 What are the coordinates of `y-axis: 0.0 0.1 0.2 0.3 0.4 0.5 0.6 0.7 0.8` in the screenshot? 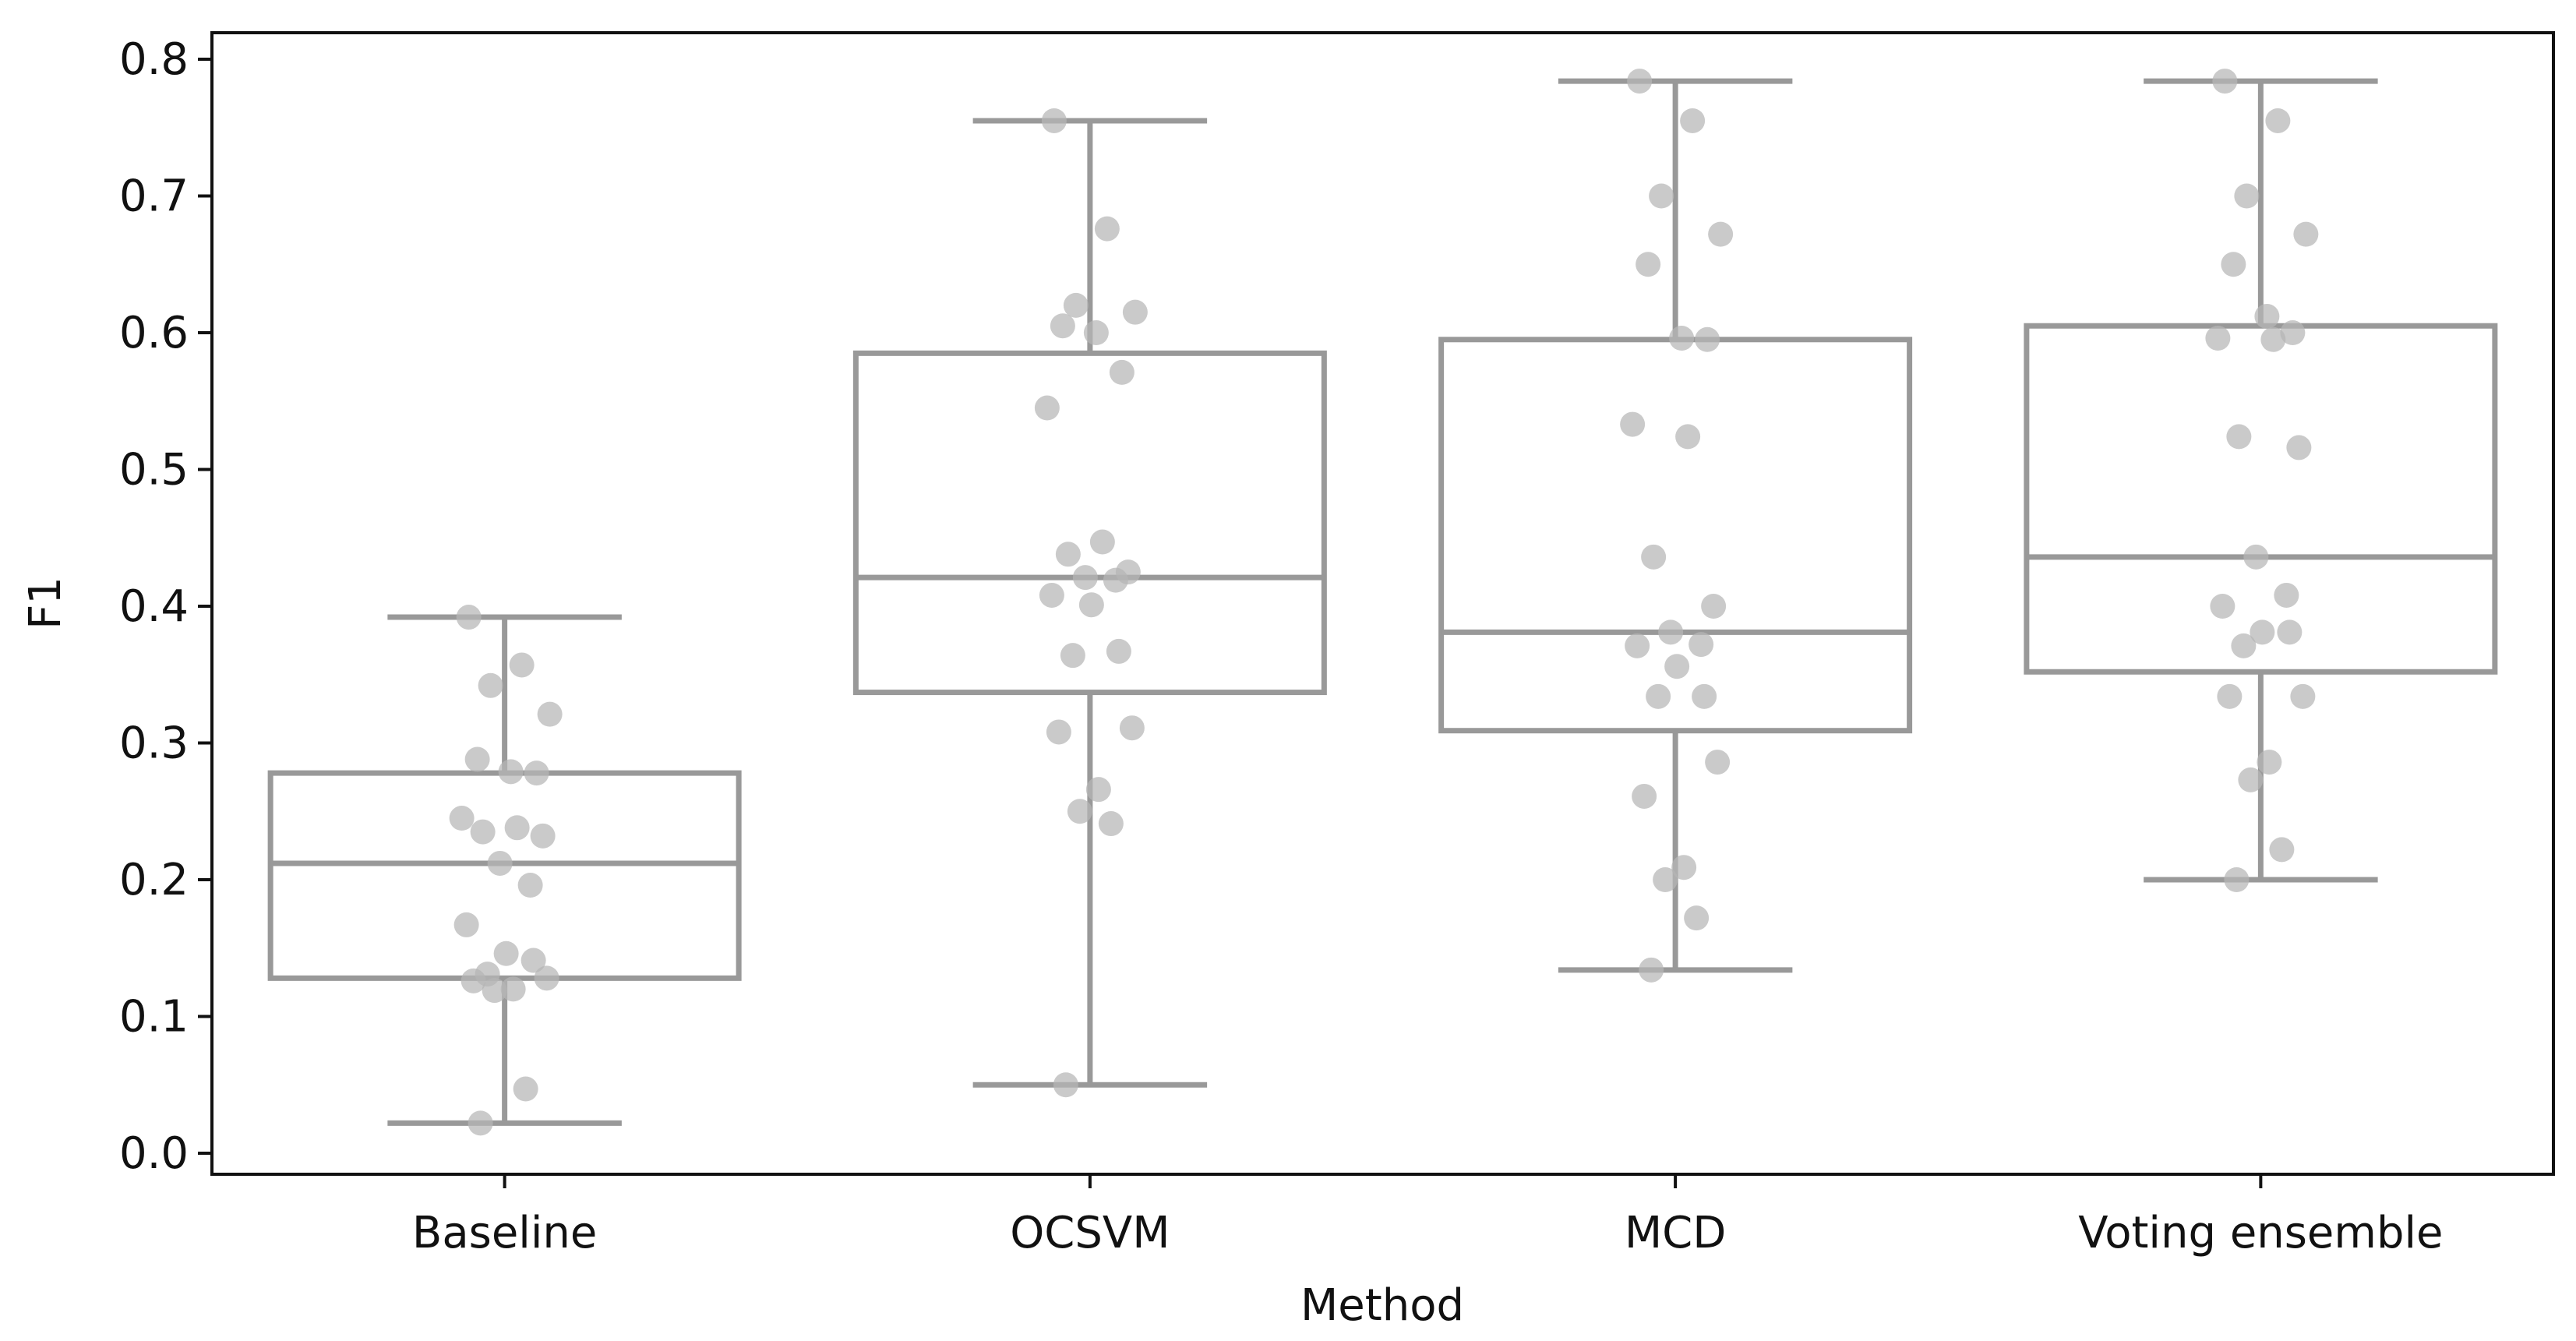 It's located at (165, 606).